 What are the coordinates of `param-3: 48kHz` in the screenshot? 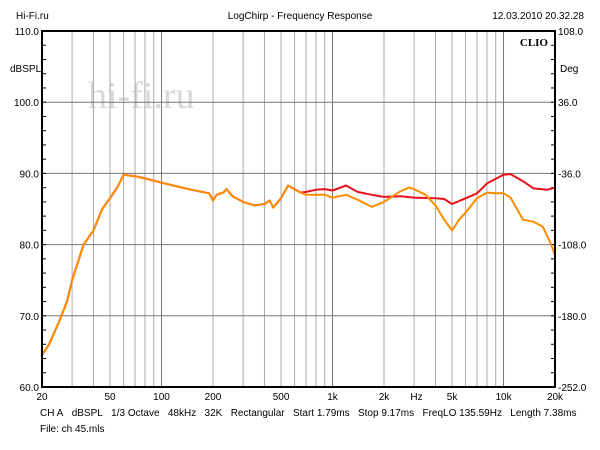 It's located at (186, 413).